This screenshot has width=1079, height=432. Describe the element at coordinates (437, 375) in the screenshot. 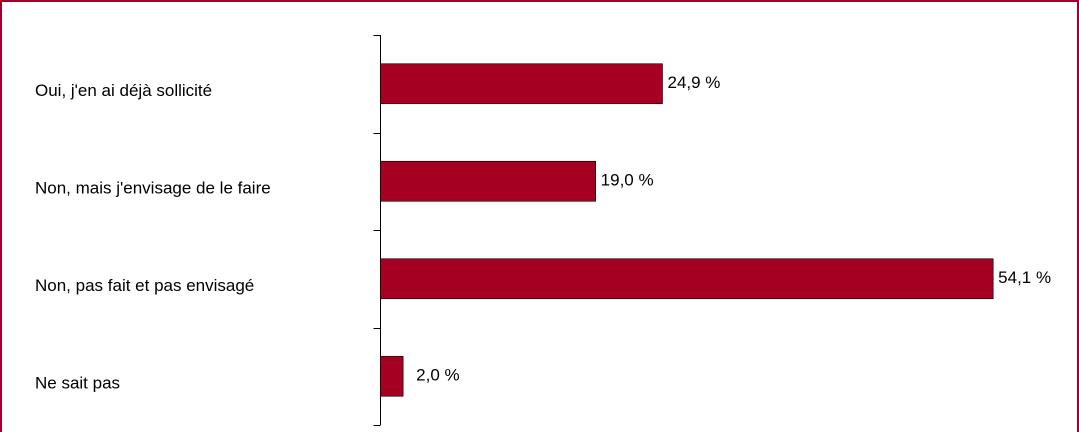

I see `value-label: 2,0 %` at that location.